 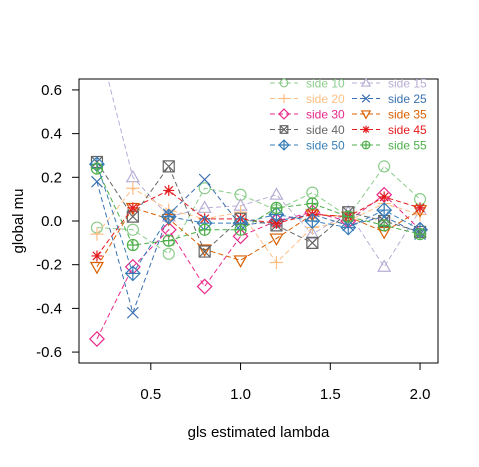 I want to click on legend-label: side 45, so click(x=407, y=130).